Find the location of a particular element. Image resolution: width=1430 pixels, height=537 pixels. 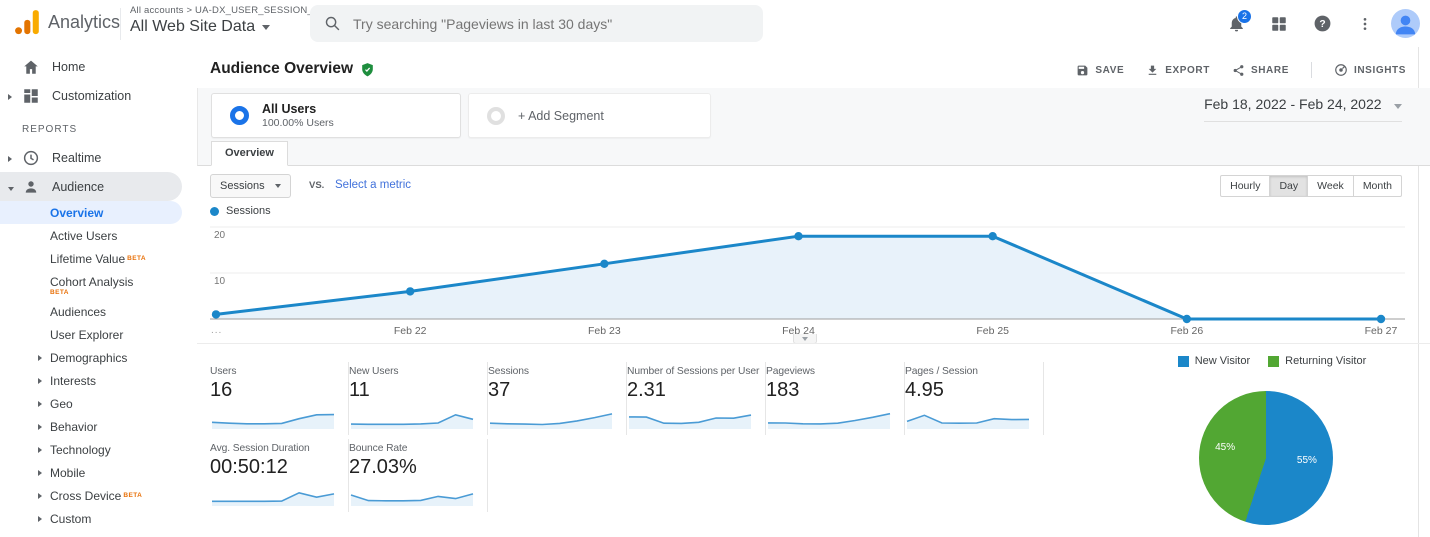

add-segment-button: + Add Segment is located at coordinates (589, 115).